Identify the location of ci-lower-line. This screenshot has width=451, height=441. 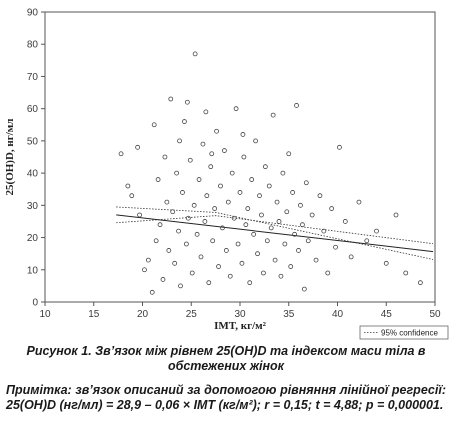
(275, 230).